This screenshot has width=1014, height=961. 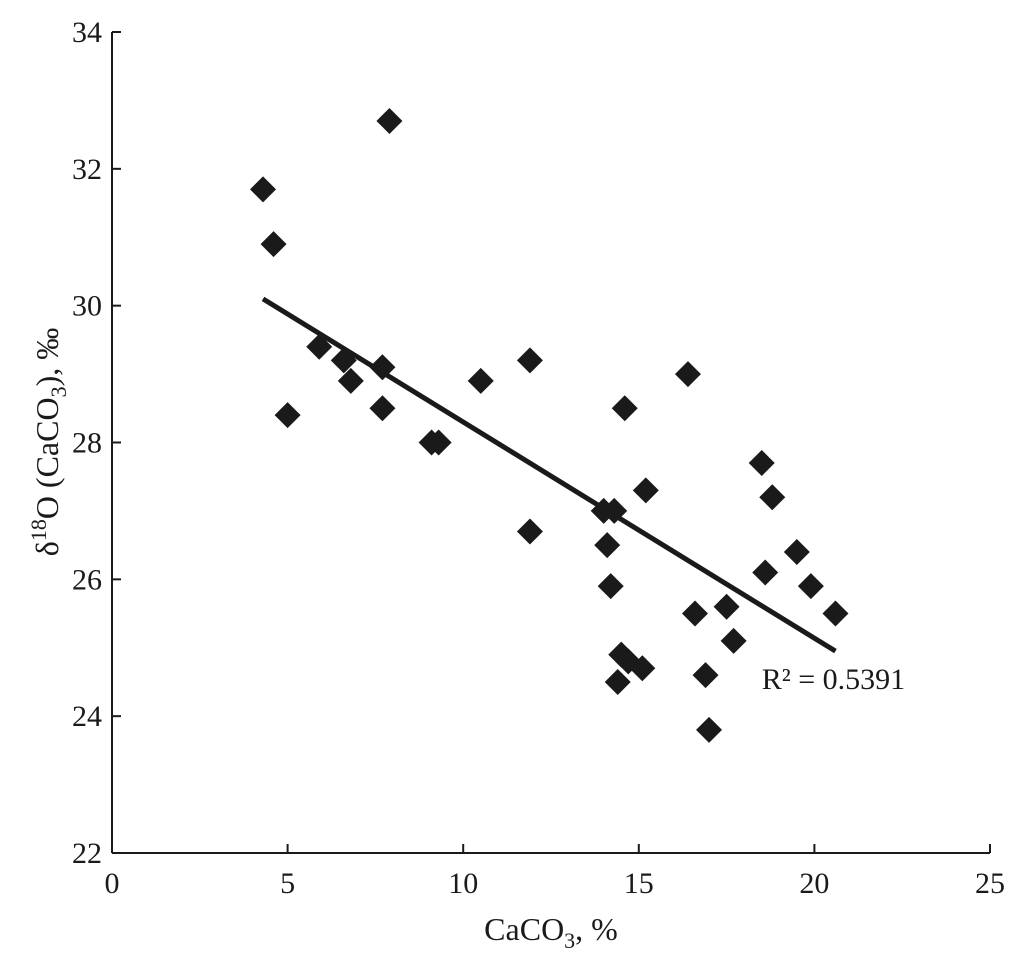 I want to click on x-tick-label: 5, so click(x=287, y=883).